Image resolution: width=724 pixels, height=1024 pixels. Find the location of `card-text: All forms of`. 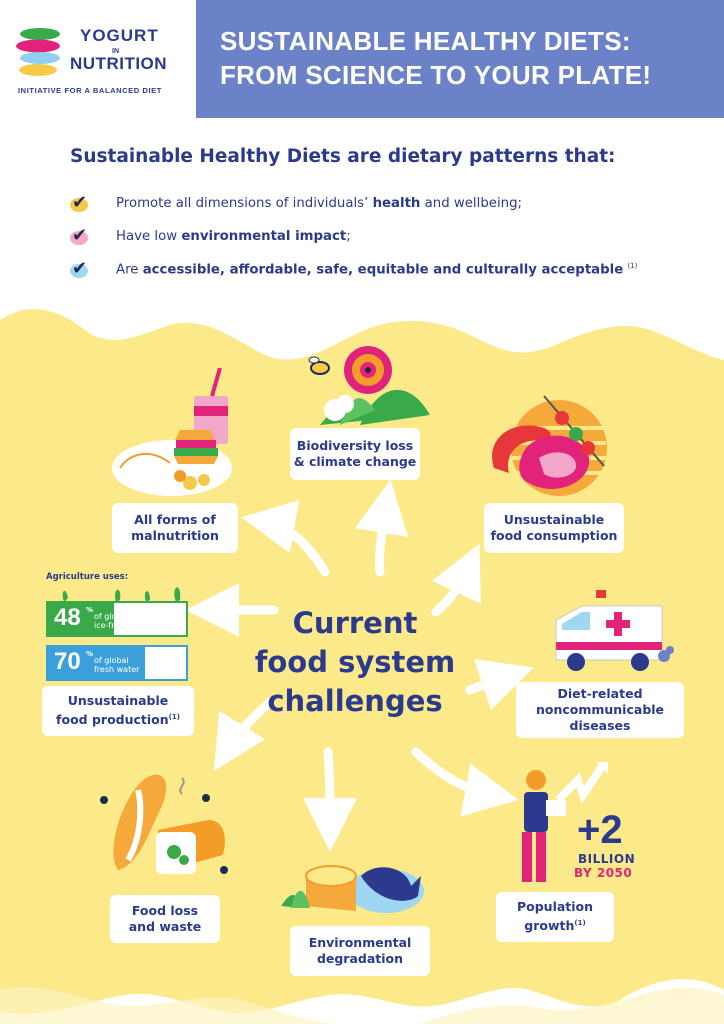

card-text: All forms of is located at coordinates (175, 520).